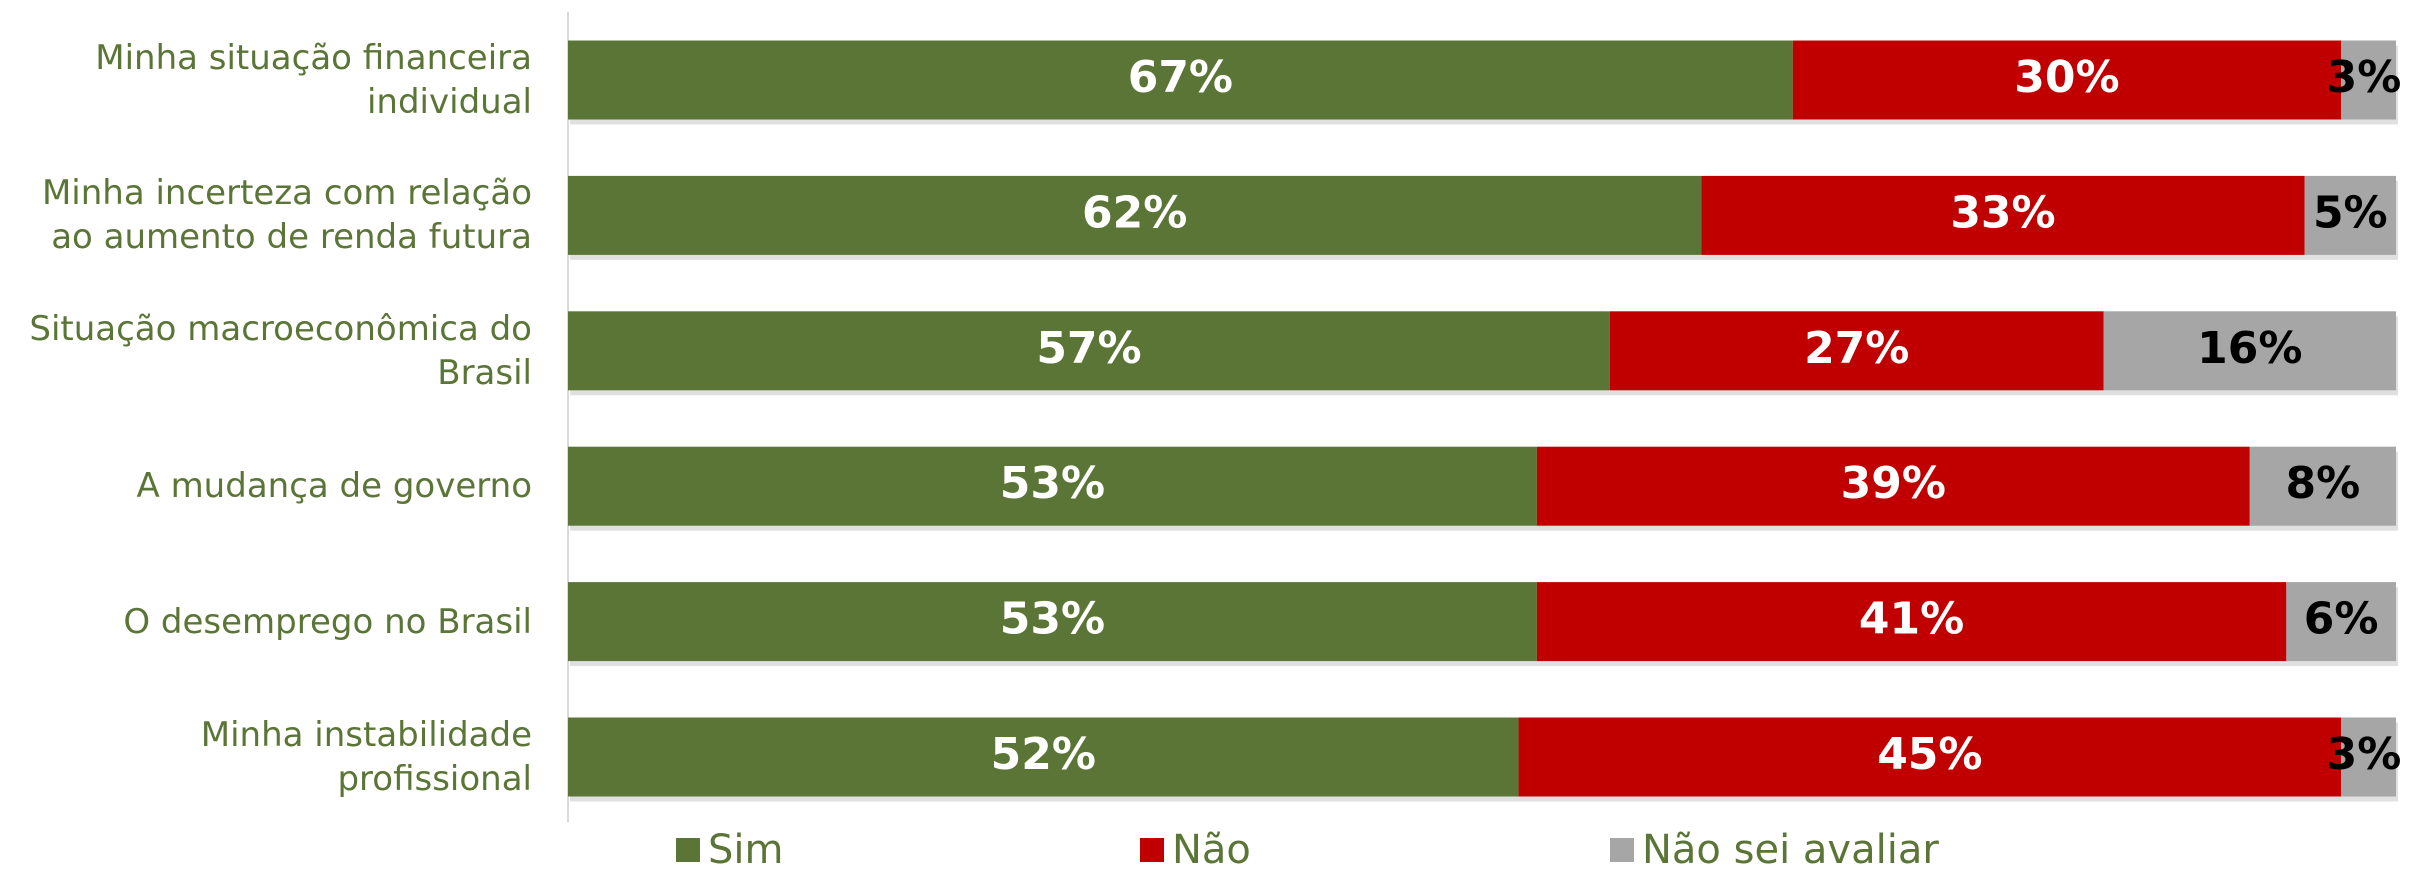 The height and width of the screenshot is (872, 2409). What do you see at coordinates (2350, 212) in the screenshot?
I see `value-label: 5%` at bounding box center [2350, 212].